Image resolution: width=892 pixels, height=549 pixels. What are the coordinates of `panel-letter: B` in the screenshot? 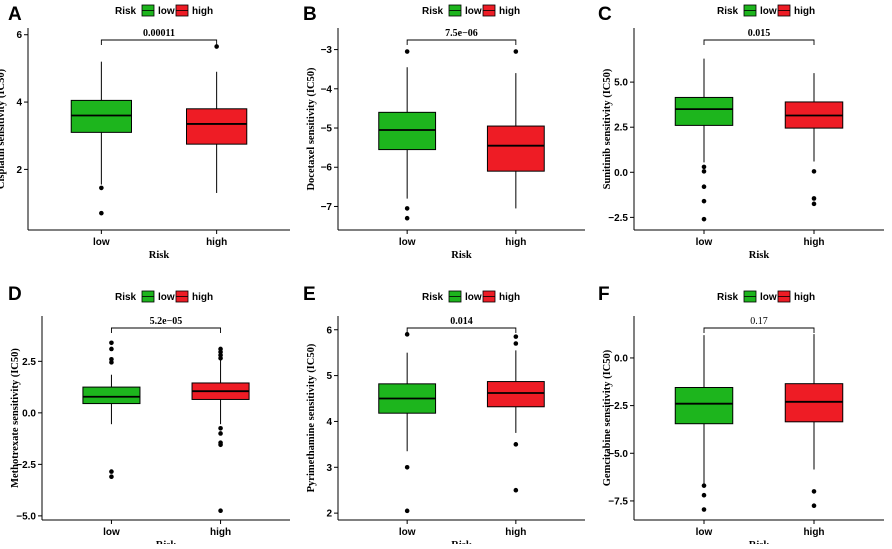 It's located at (310, 14).